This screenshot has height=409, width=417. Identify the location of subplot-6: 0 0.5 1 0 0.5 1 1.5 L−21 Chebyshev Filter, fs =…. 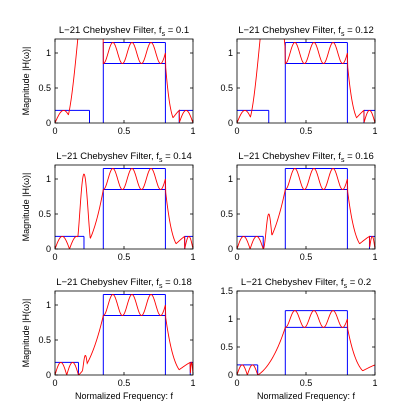
(298, 339).